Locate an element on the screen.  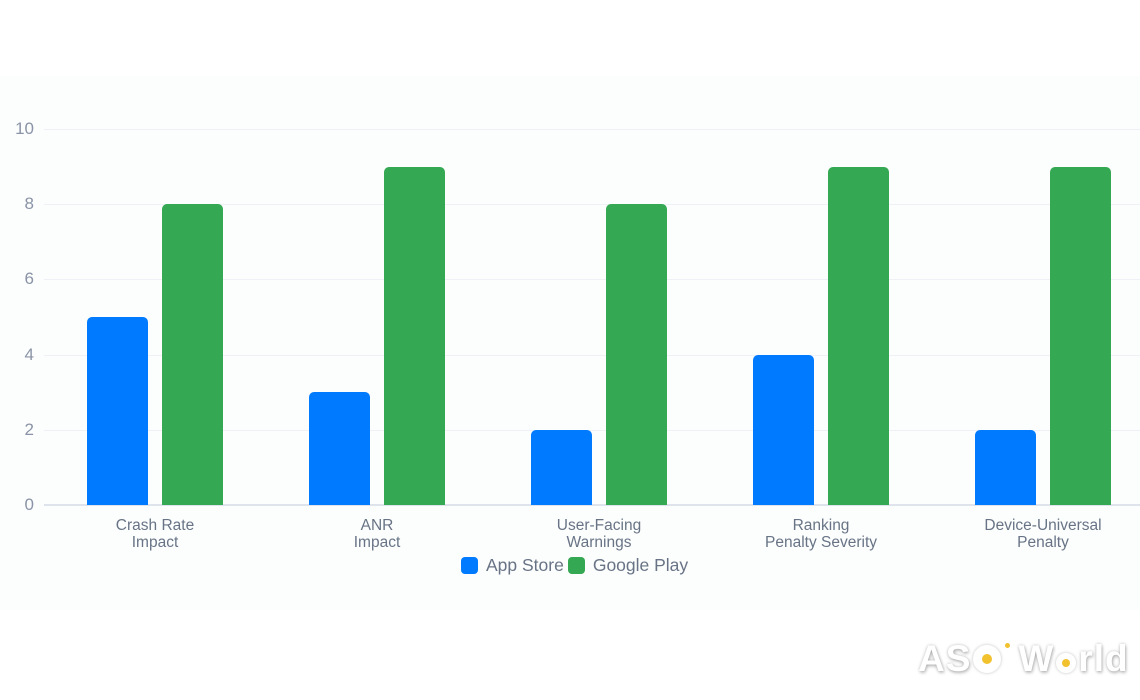
y-axis-tick-label: 10 is located at coordinates (24, 128).